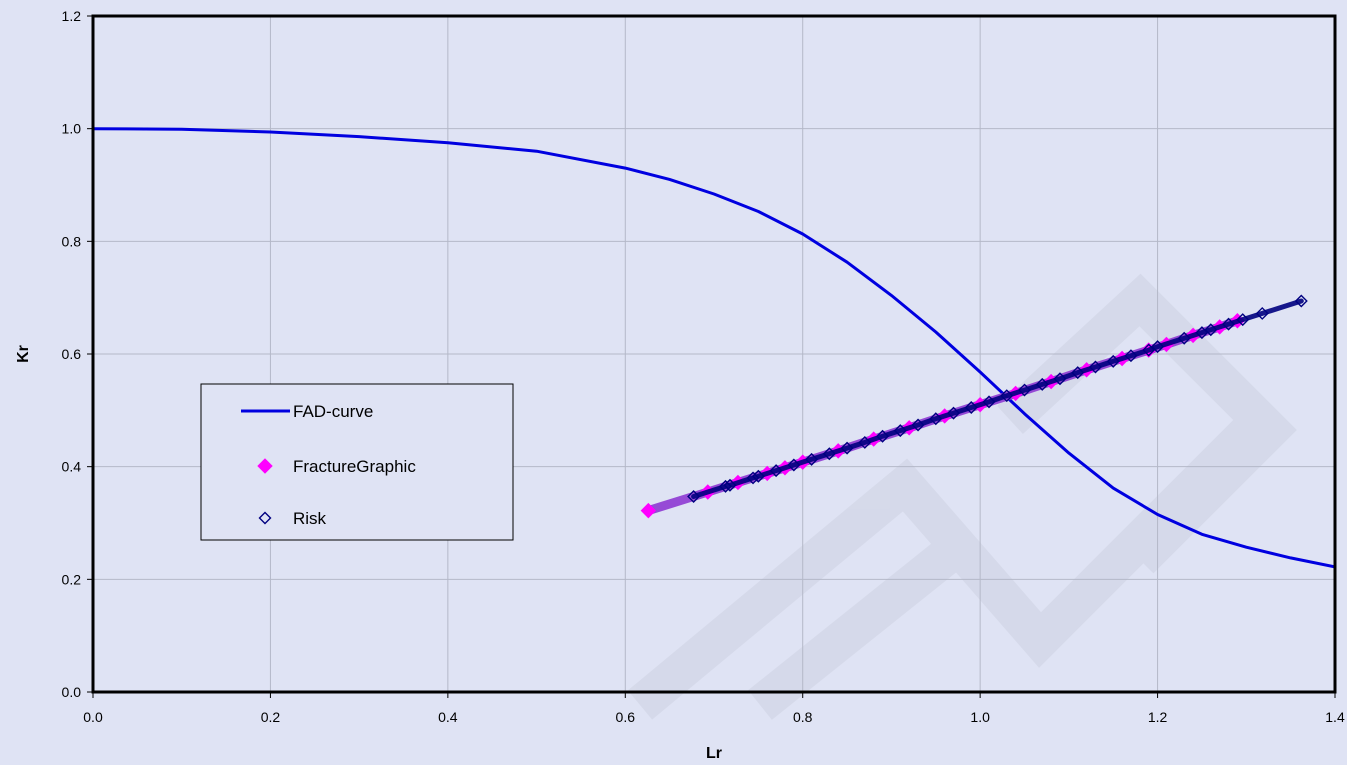 The width and height of the screenshot is (1347, 765). I want to click on legend-entry-fracturegraphic: FractureGraphic, so click(336, 466).